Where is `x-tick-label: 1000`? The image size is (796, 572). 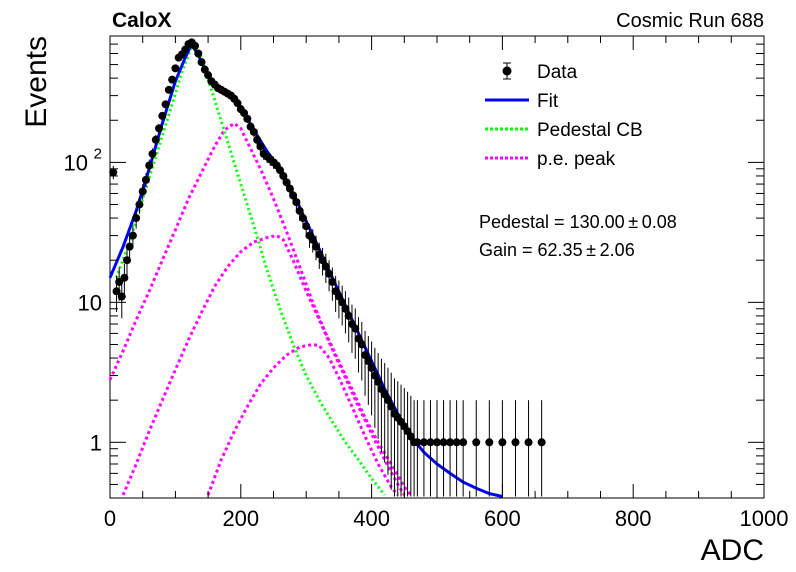 x-tick-label: 1000 is located at coordinates (764, 518).